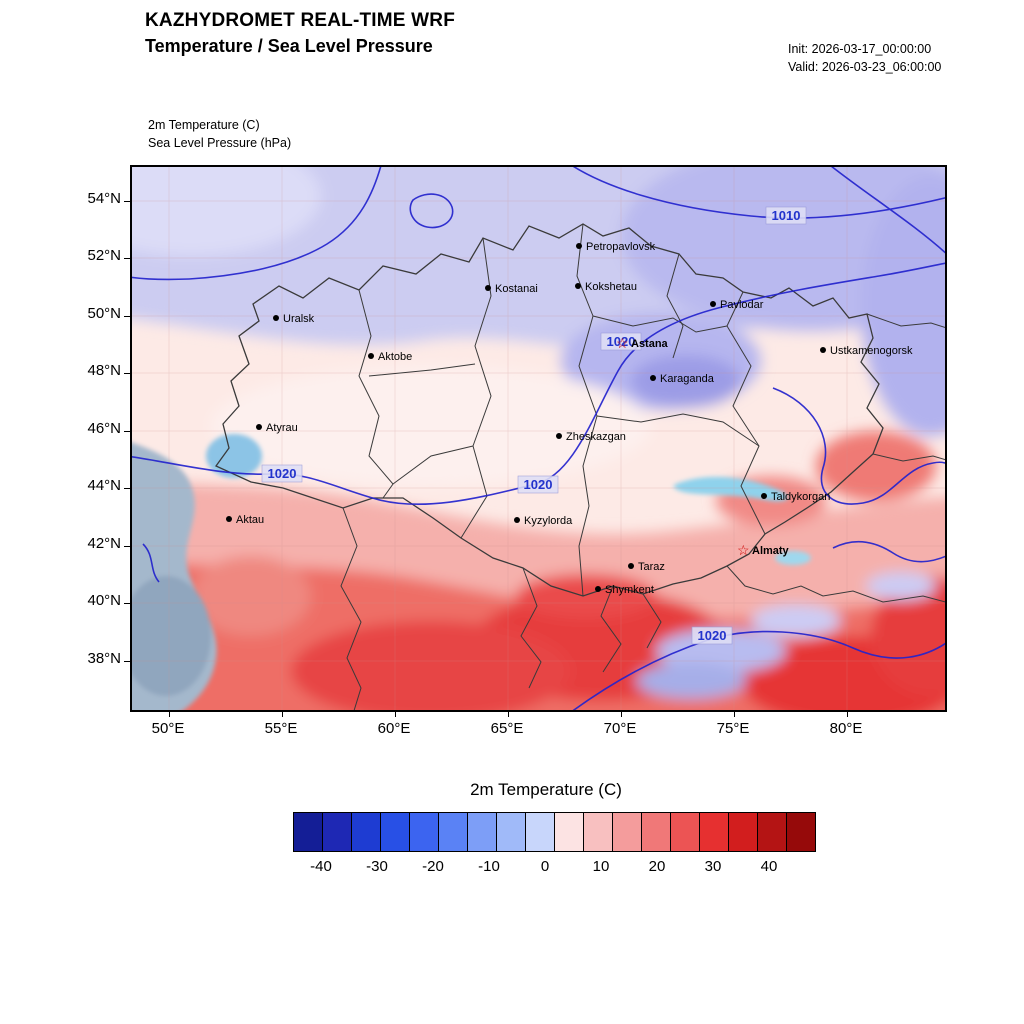 The width and height of the screenshot is (1024, 1024). Describe the element at coordinates (800, 497) in the screenshot. I see `city-label: Taldykorgan` at that location.